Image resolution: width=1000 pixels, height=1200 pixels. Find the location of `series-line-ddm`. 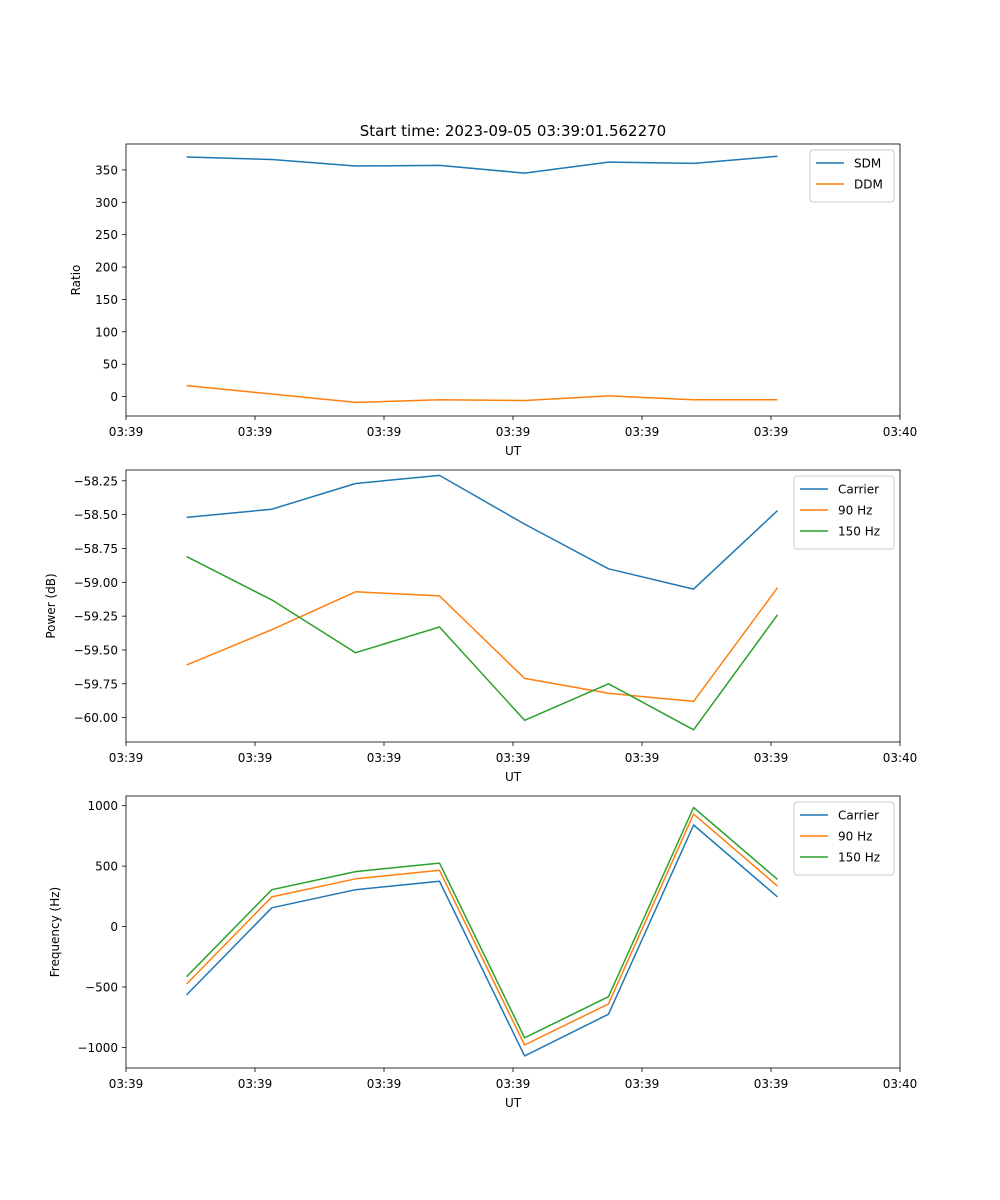

series-line-ddm is located at coordinates (482, 394).